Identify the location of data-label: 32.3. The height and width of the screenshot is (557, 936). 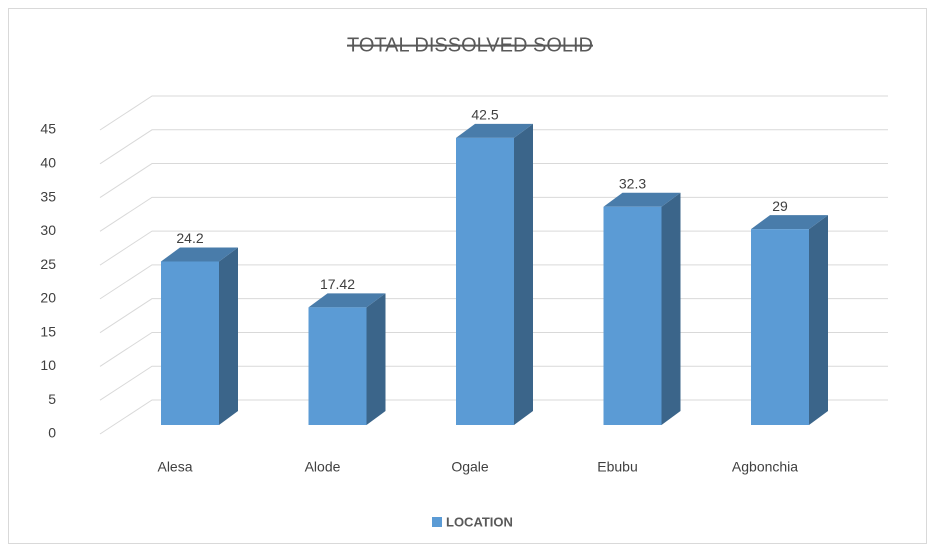
(632, 183).